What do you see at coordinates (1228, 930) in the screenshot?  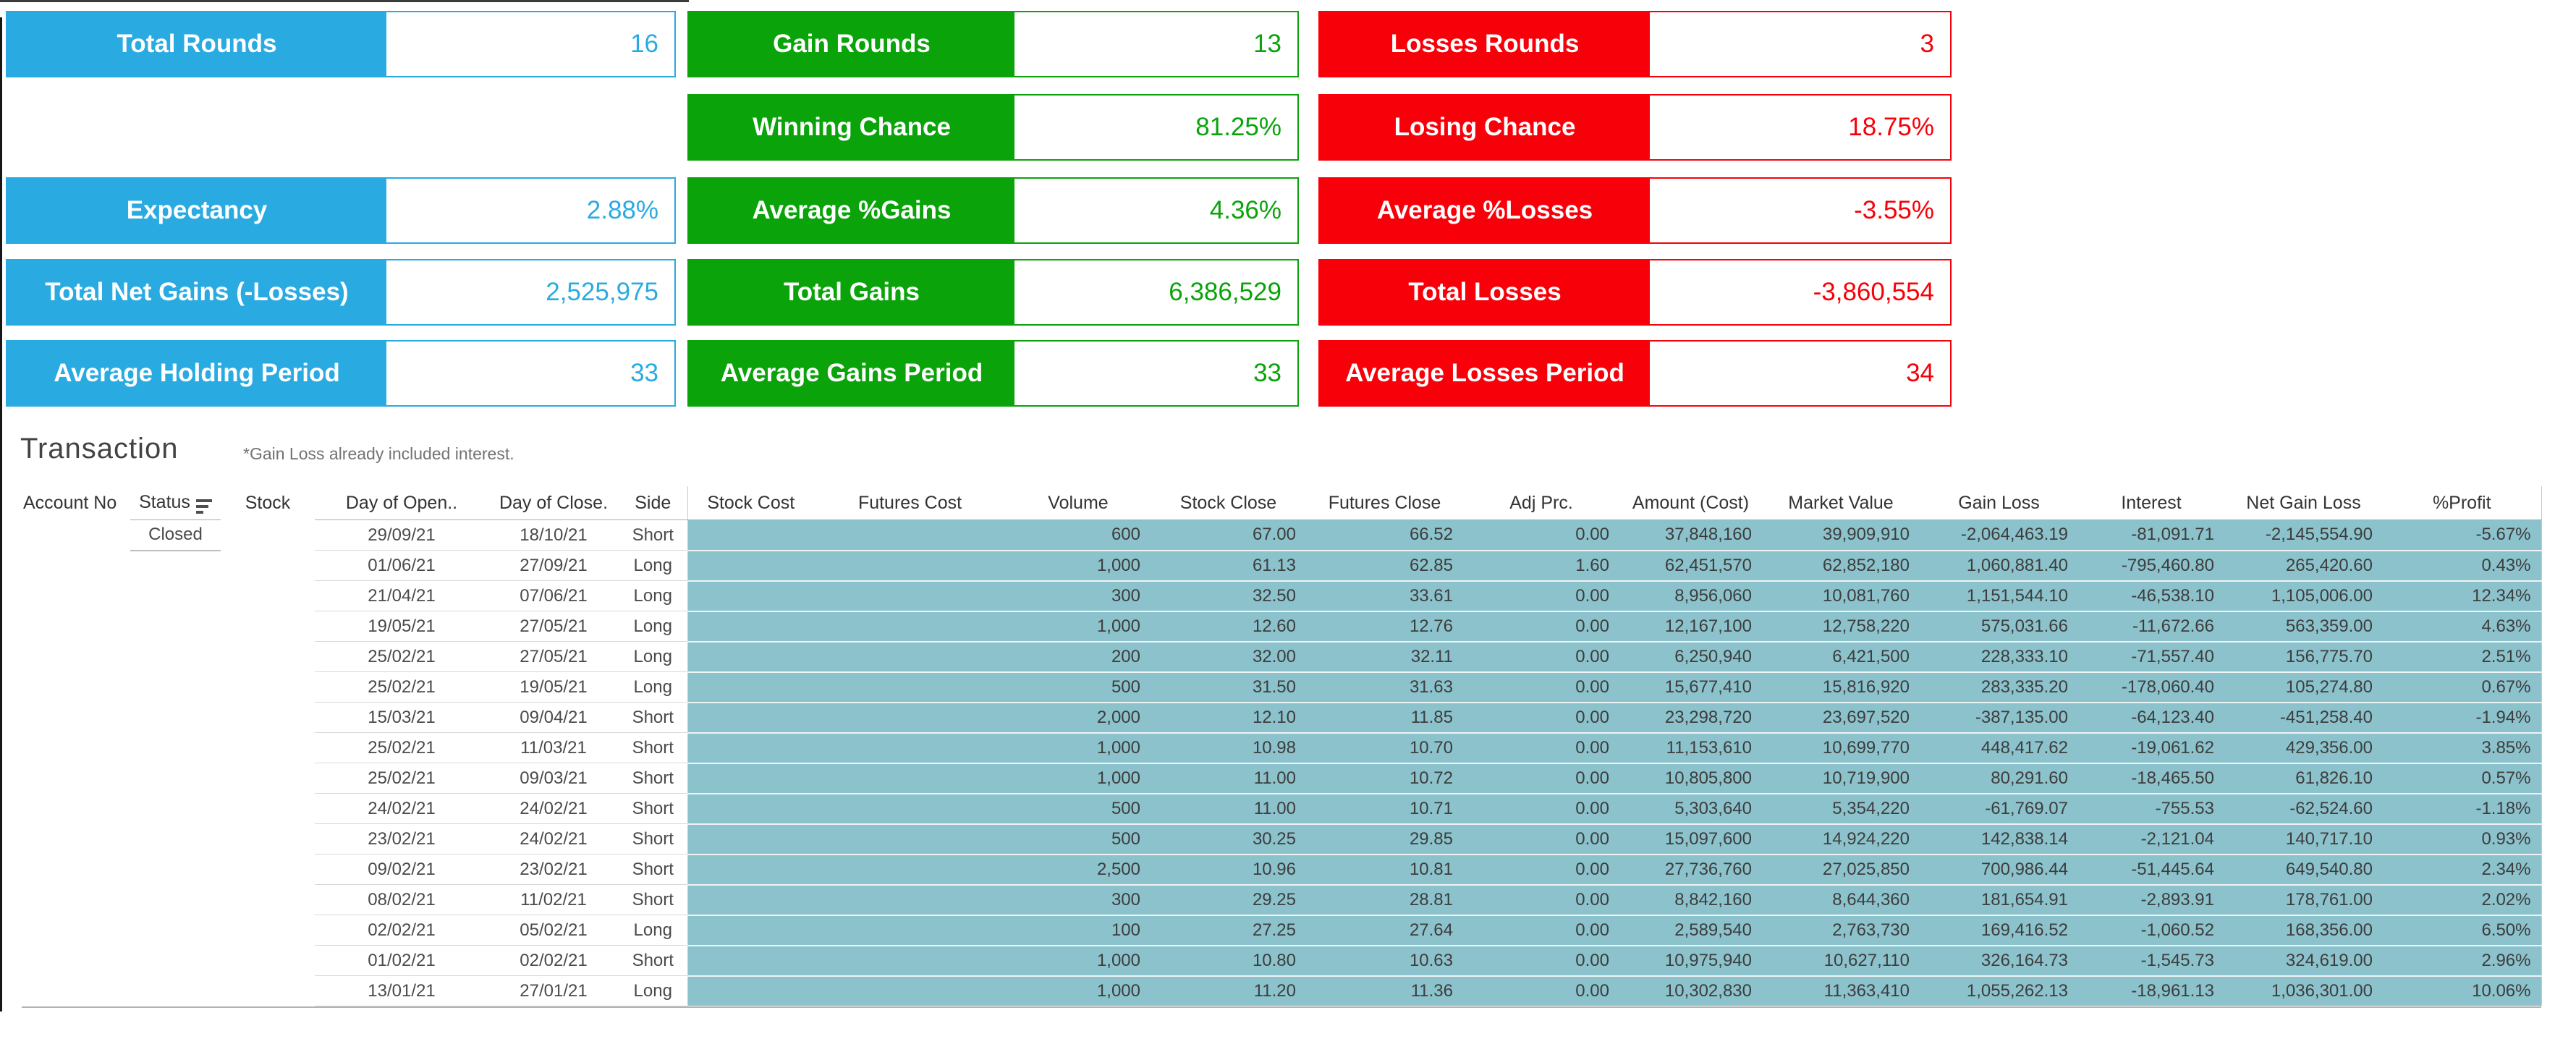 I see `cell-stock-close: 27.25` at bounding box center [1228, 930].